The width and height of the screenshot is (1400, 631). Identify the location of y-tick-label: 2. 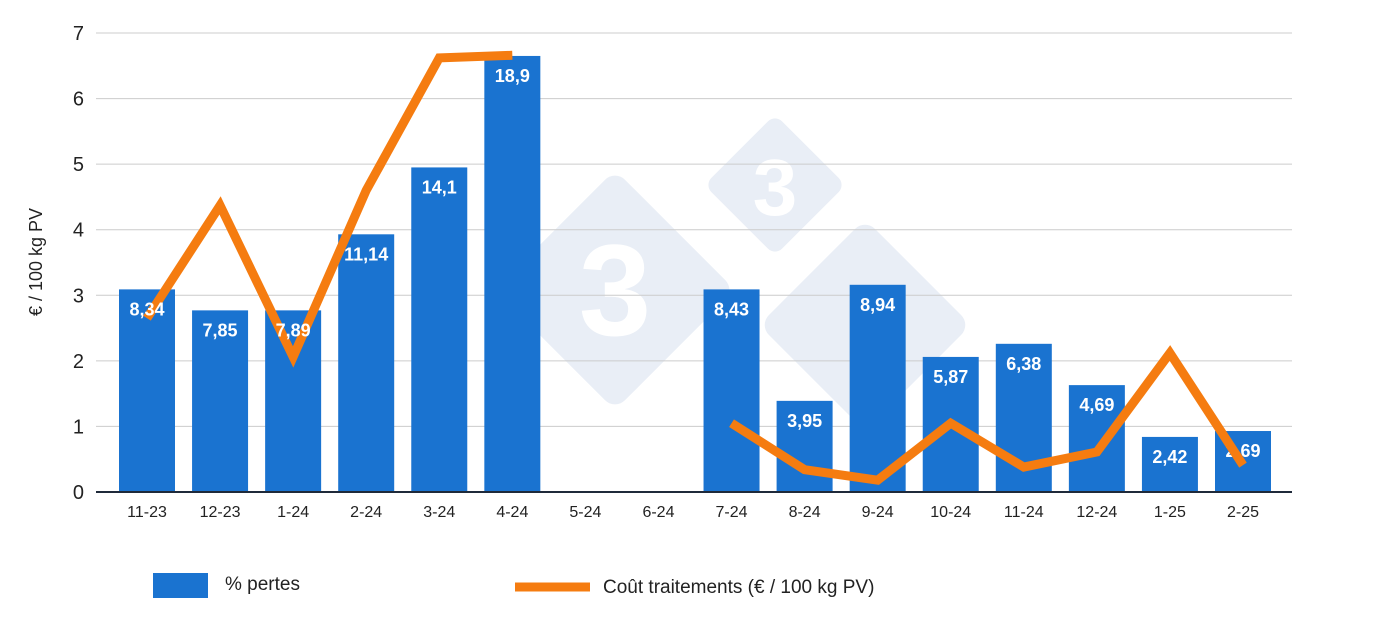
(78, 362).